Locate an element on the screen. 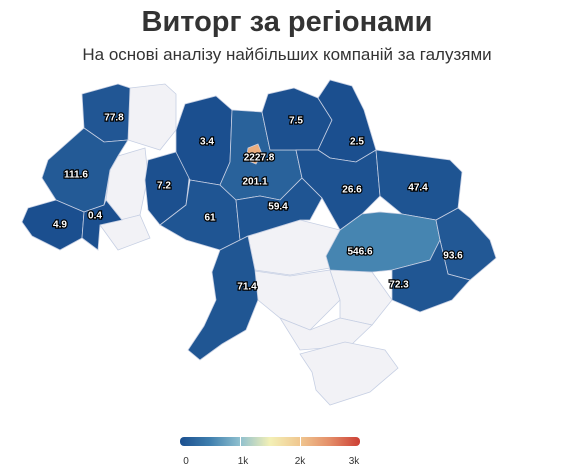  label-volyn: 77.8 is located at coordinates (114, 118).